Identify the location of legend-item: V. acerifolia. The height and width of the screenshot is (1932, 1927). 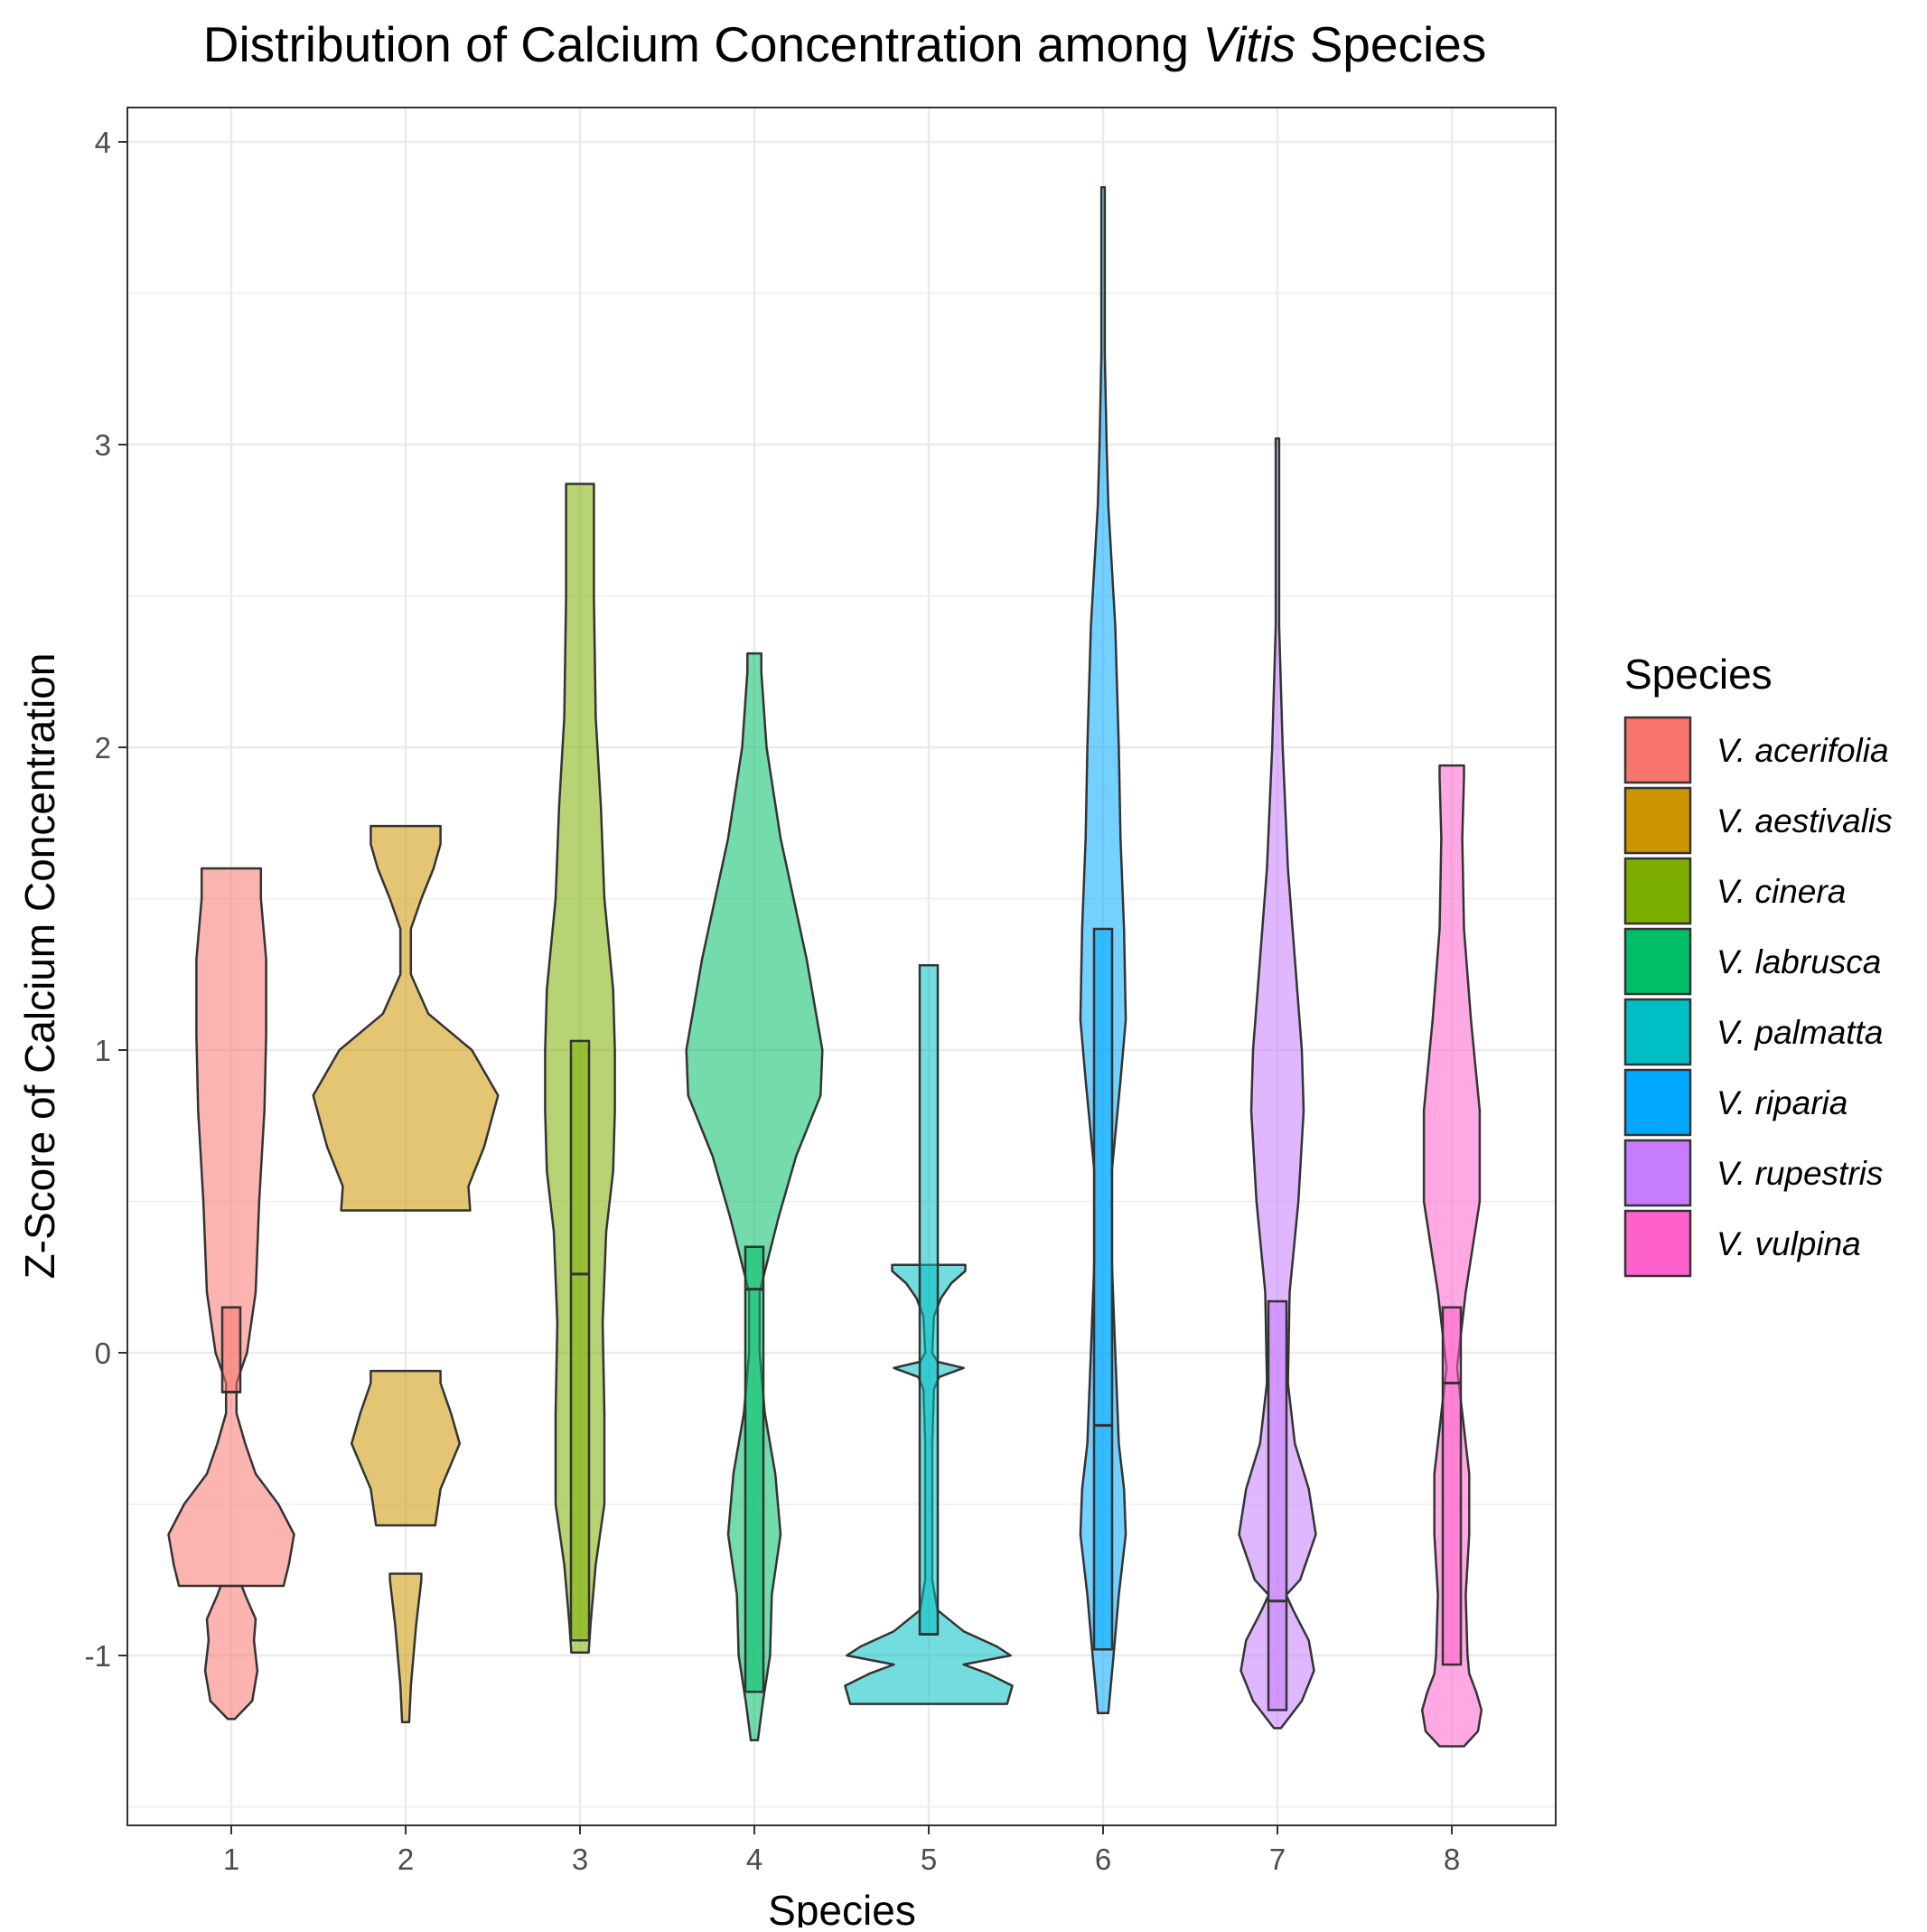
(1756, 750).